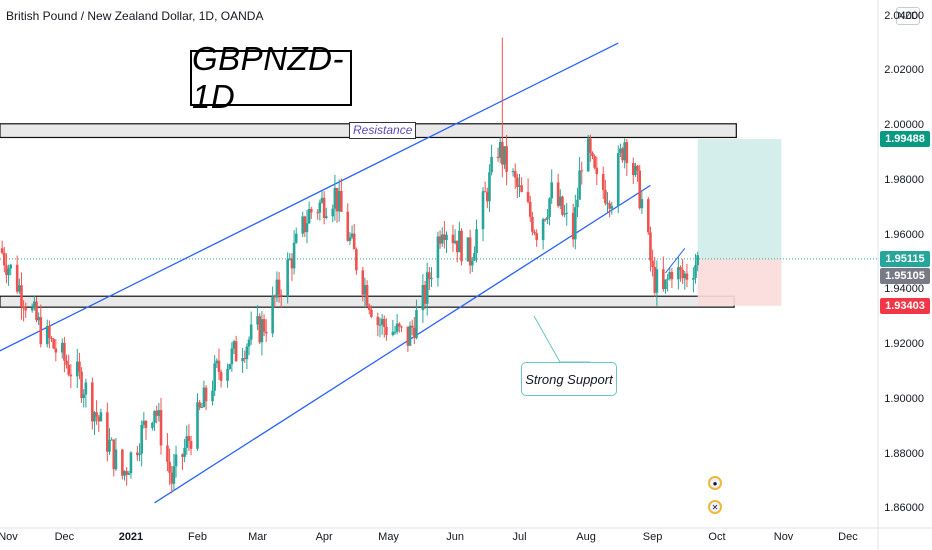 Image resolution: width=932 pixels, height=550 pixels. Describe the element at coordinates (9, 537) in the screenshot. I see `time-tick-label: Nov` at that location.